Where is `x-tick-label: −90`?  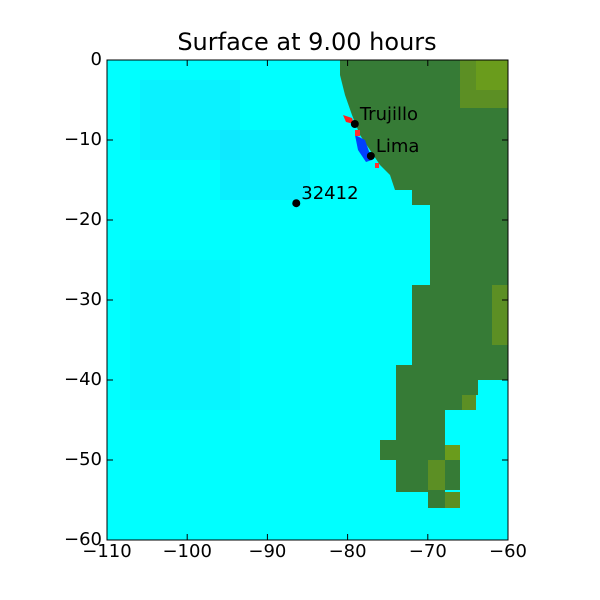
x-tick-label: −90 is located at coordinates (267, 551).